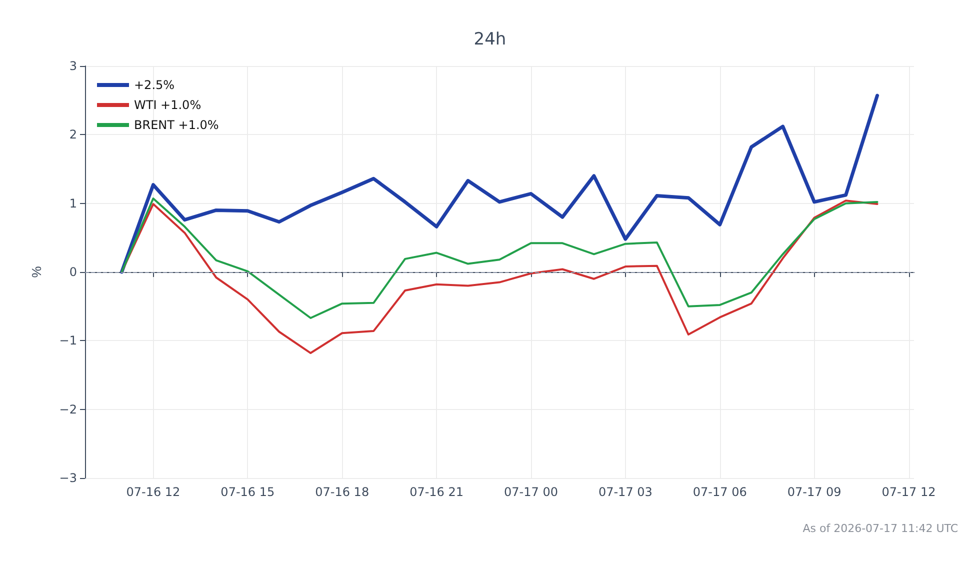 The height and width of the screenshot is (564, 980). What do you see at coordinates (168, 105) in the screenshot?
I see `legend-label: WTI +1.0%` at bounding box center [168, 105].